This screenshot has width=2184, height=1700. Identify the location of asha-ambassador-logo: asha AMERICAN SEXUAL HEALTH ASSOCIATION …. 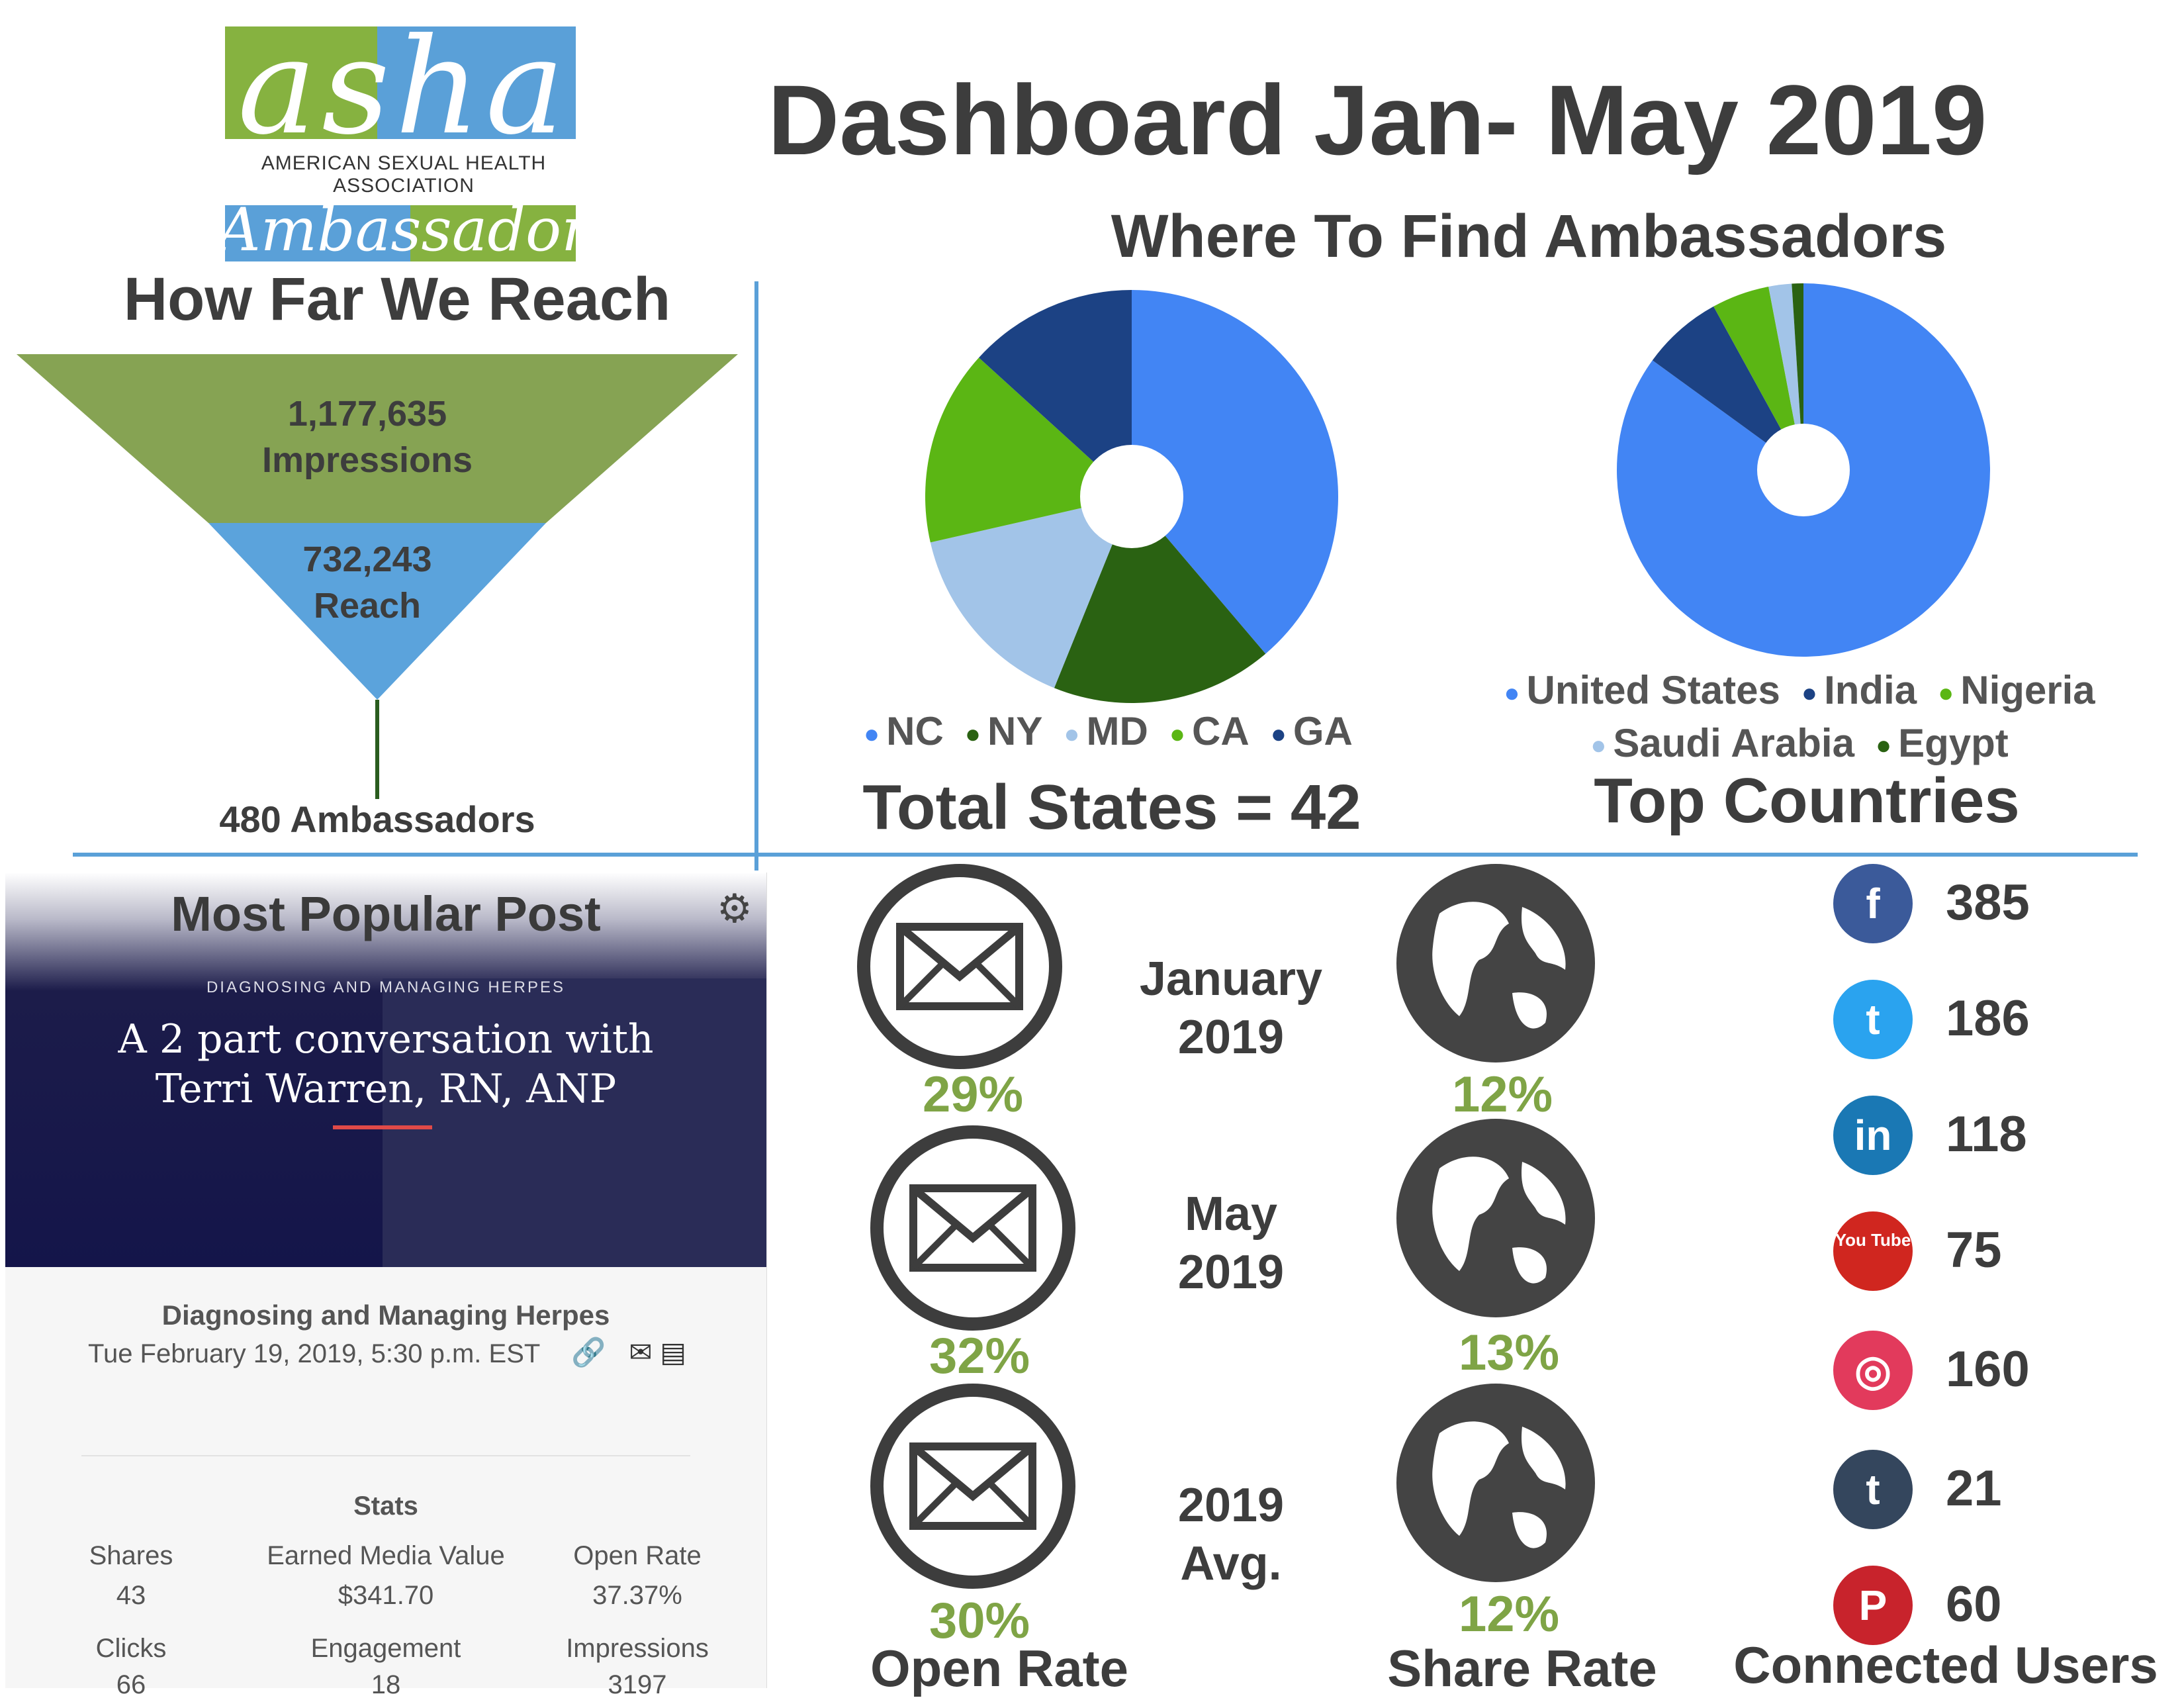
(404, 137).